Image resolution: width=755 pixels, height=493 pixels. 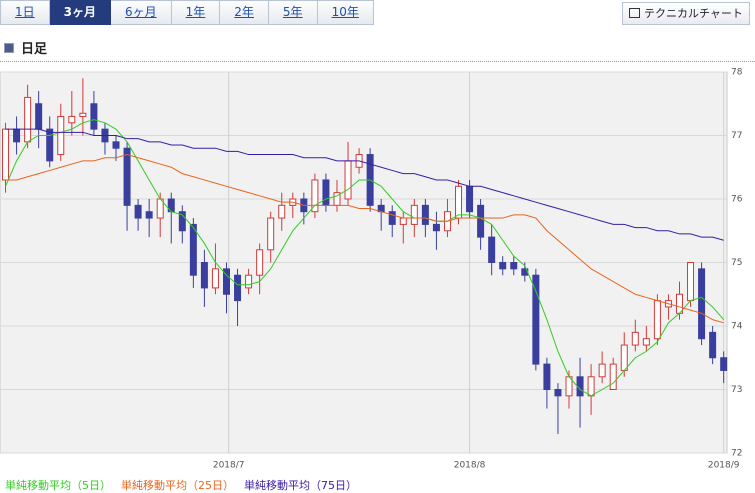 I want to click on period-tabs: 1日 3ヶ月 6ヶ月 1年 2年 5年 10年, so click(x=187, y=12).